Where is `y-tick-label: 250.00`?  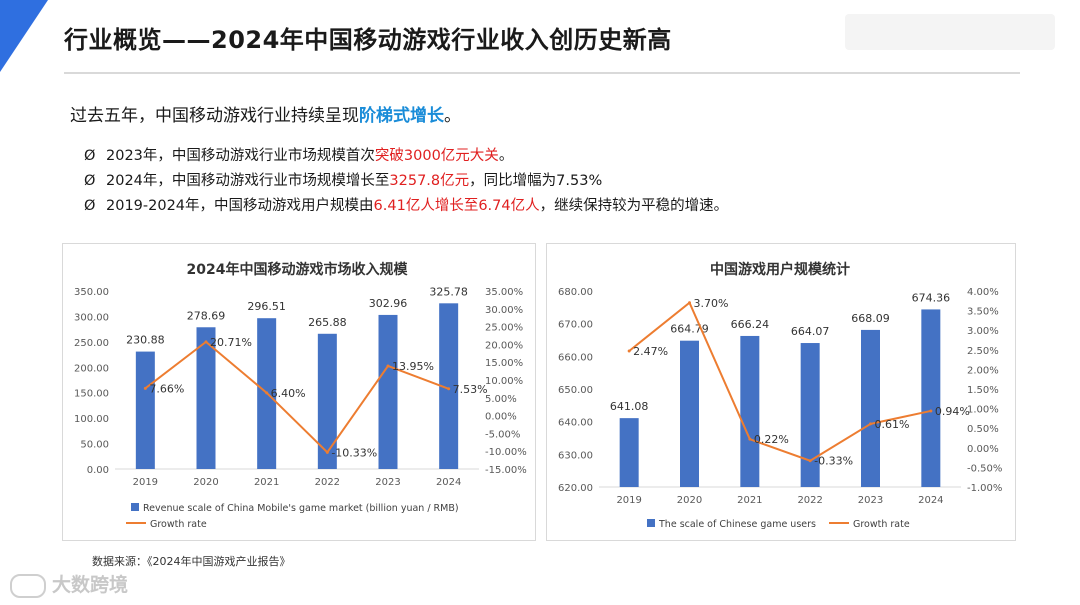
y-tick-label: 250.00 is located at coordinates (91, 343).